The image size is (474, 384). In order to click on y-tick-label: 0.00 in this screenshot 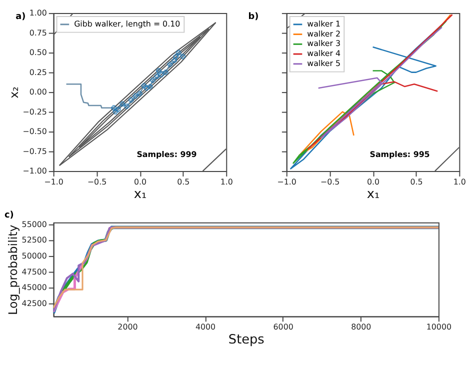, I will do `click(38, 92)`.